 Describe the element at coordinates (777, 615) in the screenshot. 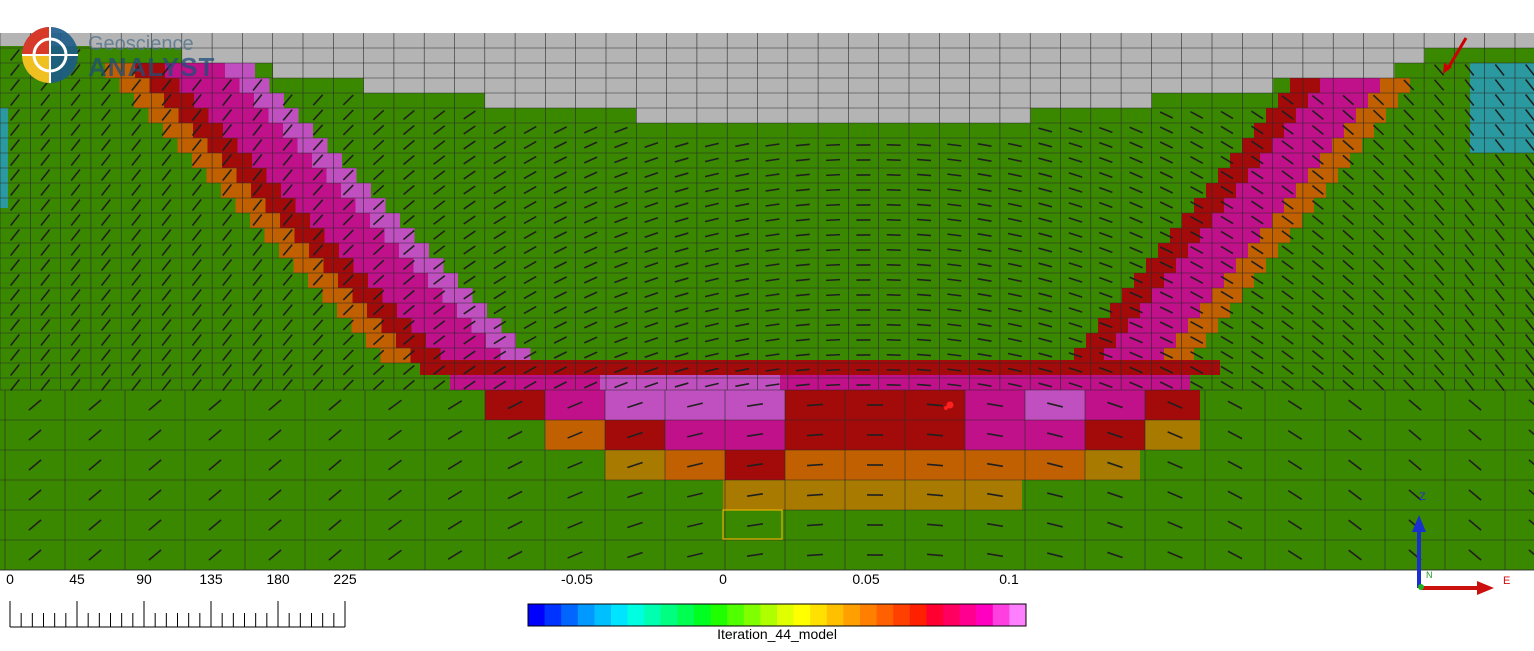

I see `colorbar` at that location.